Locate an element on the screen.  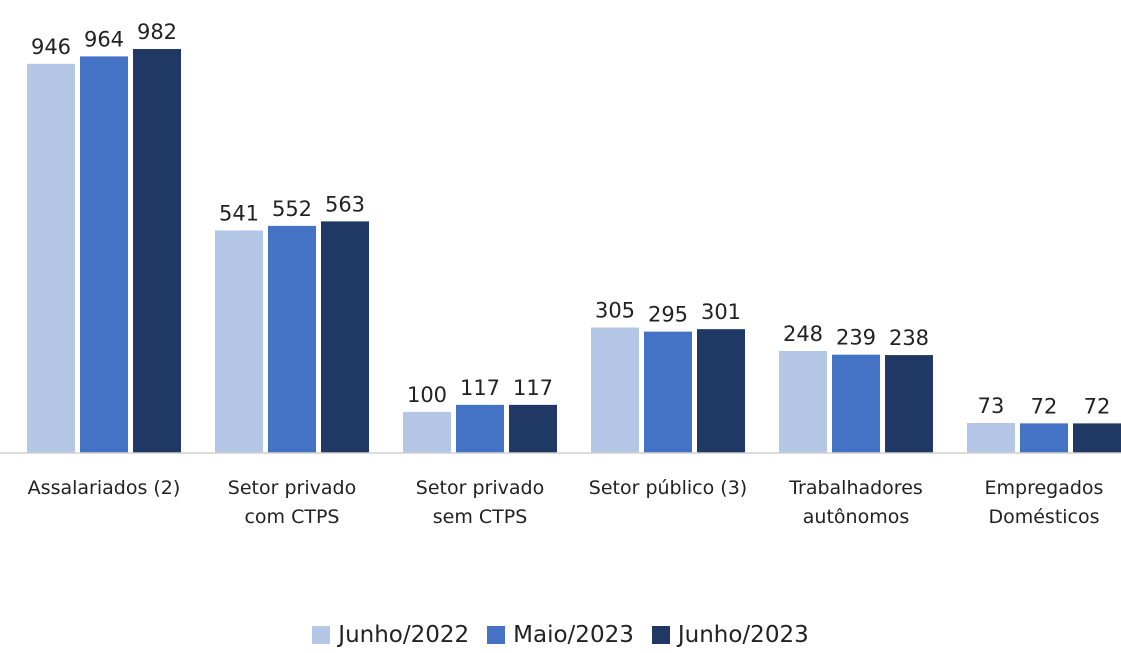
value-label: 305 is located at coordinates (615, 311).